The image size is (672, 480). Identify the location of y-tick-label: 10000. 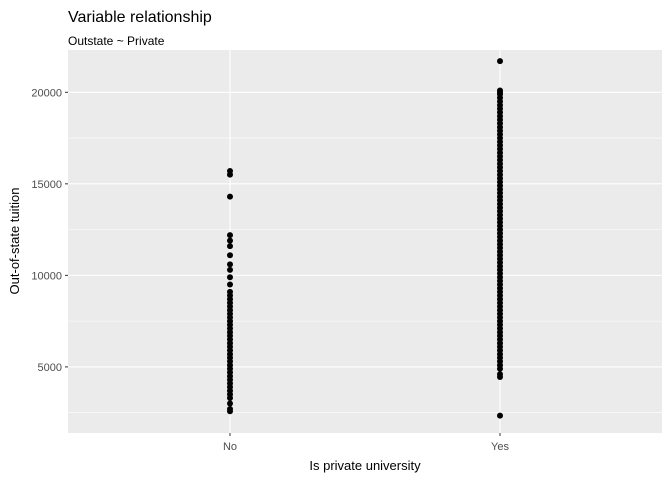
(46, 276).